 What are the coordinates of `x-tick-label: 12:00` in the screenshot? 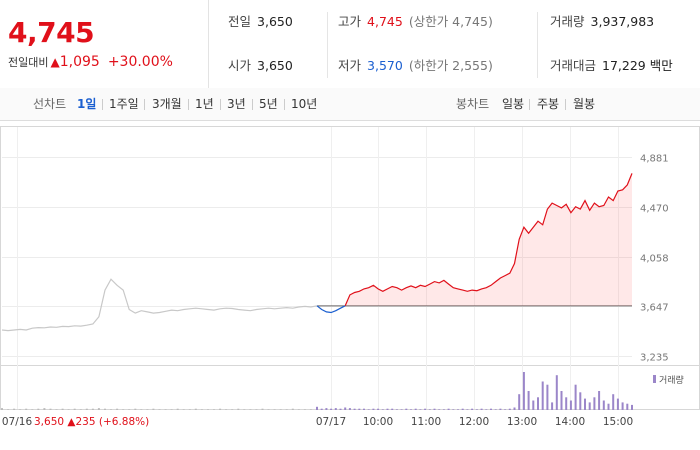 It's located at (474, 422).